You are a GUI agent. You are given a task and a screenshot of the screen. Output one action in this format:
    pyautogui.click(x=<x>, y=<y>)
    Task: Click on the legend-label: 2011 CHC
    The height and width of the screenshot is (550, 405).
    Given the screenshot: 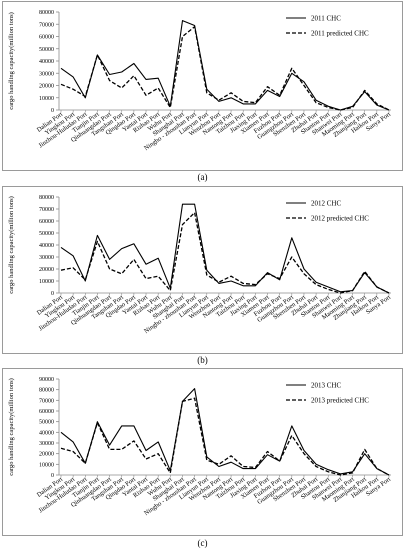 What is the action you would take?
    pyautogui.click(x=326, y=19)
    